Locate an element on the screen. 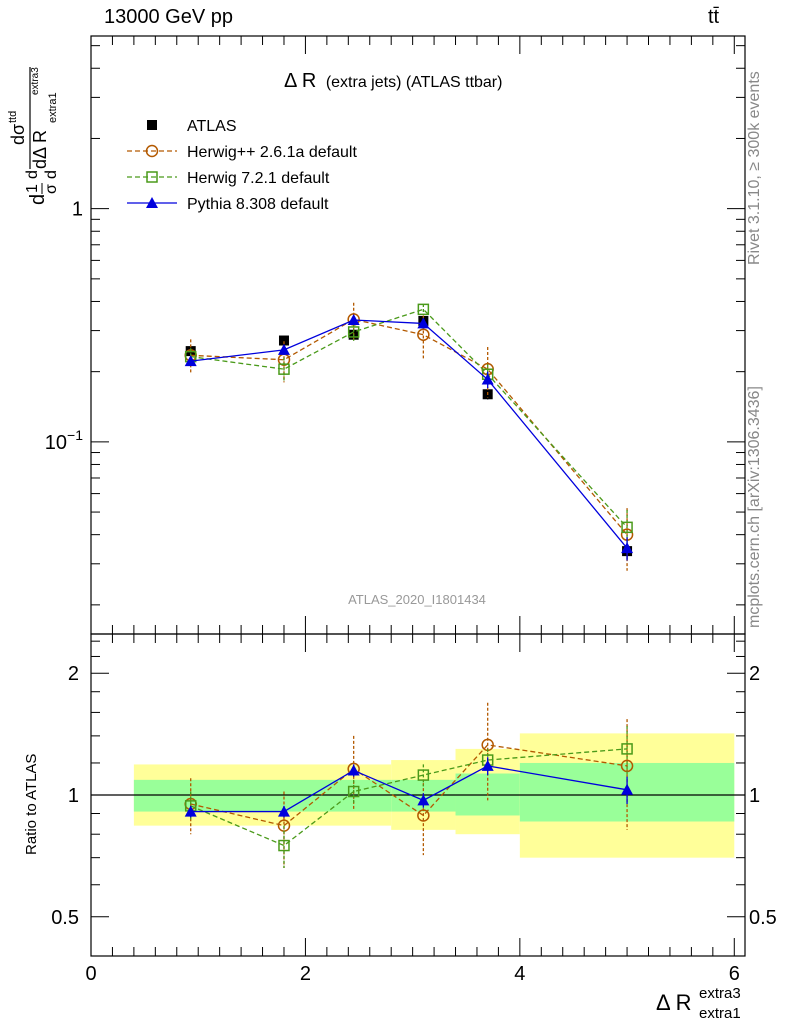 This screenshot has height=1024, width=786. ratio-bands is located at coordinates (418, 795).